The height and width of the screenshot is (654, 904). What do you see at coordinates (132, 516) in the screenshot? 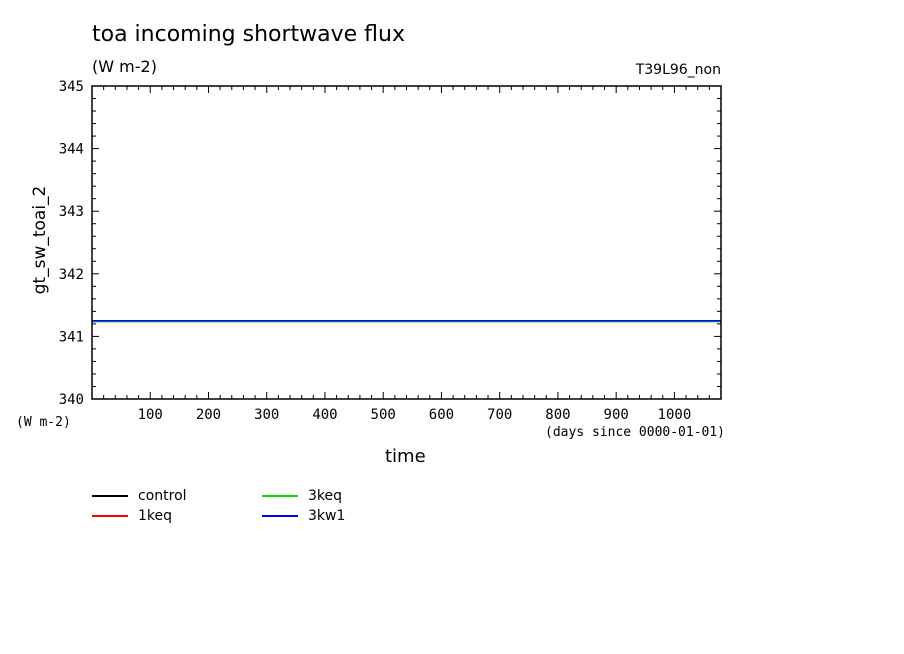
I see `legend-item-1keq: 1keq` at bounding box center [132, 516].